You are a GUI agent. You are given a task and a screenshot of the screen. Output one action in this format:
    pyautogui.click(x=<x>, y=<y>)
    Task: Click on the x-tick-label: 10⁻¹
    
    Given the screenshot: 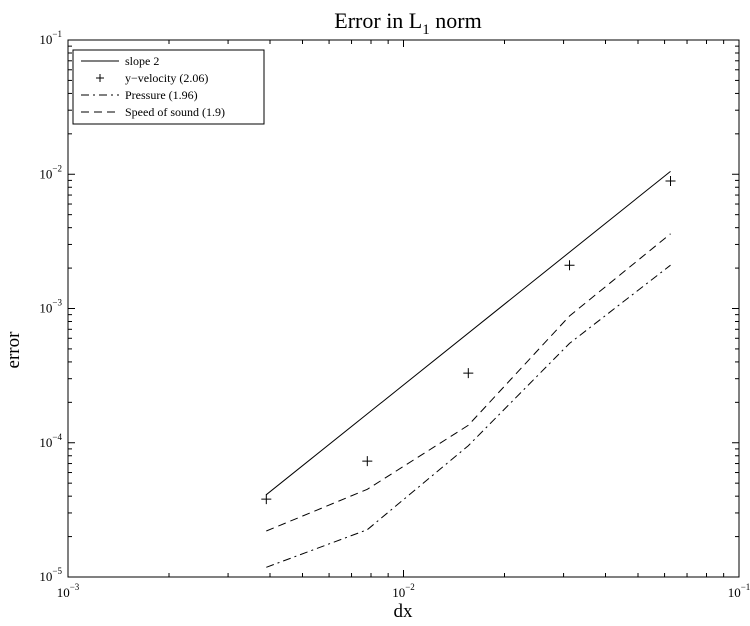 What is the action you would take?
    pyautogui.click(x=739, y=591)
    